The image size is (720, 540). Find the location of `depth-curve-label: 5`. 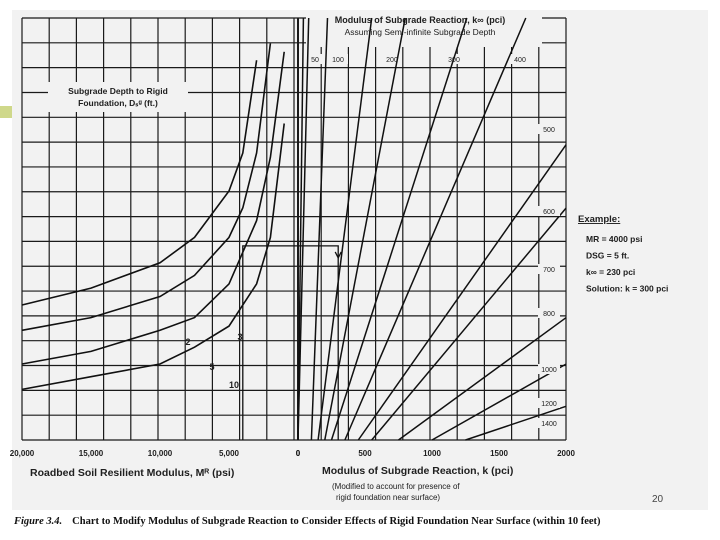

depth-curve-label: 5 is located at coordinates (211, 367).